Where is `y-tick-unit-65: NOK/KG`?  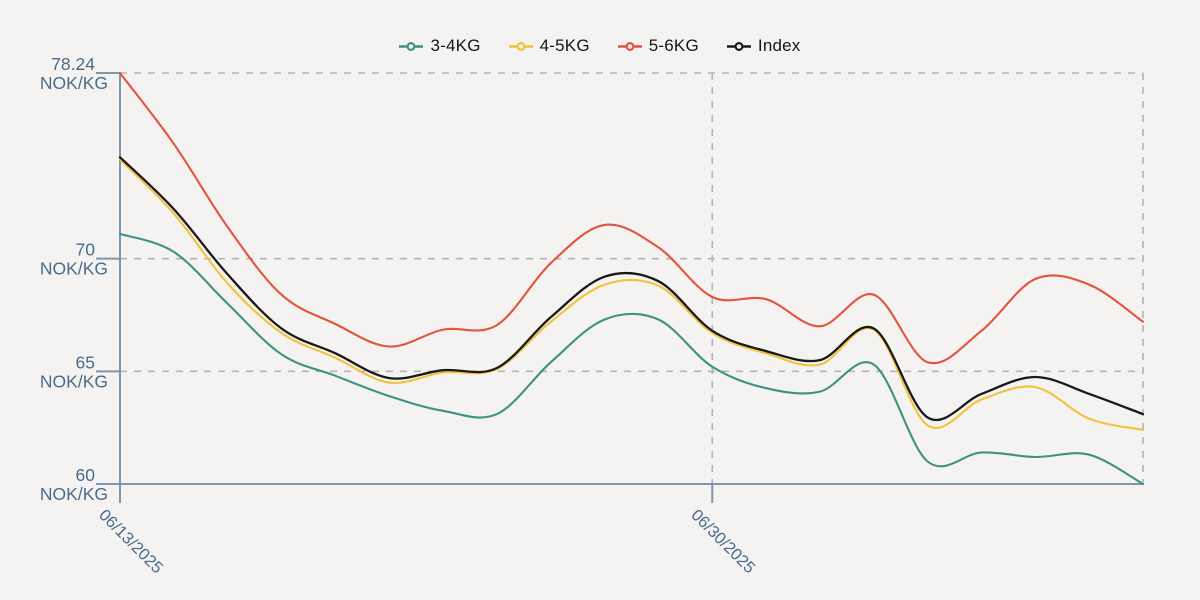
y-tick-unit-65: NOK/KG is located at coordinates (74, 381).